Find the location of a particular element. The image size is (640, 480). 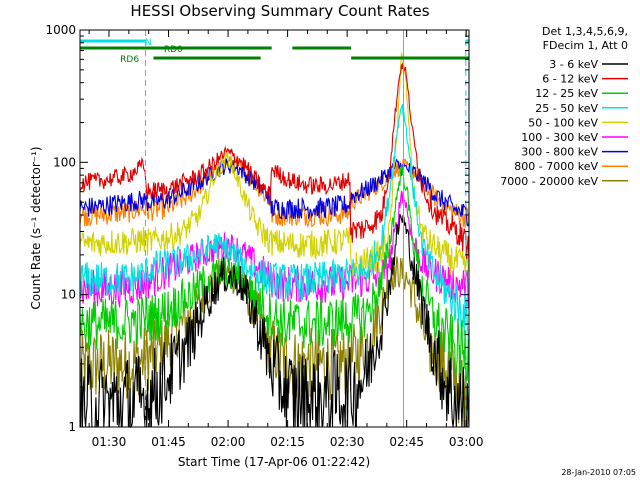

legend-label-25-50-kev: 25 - 50 keV is located at coordinates (566, 108).